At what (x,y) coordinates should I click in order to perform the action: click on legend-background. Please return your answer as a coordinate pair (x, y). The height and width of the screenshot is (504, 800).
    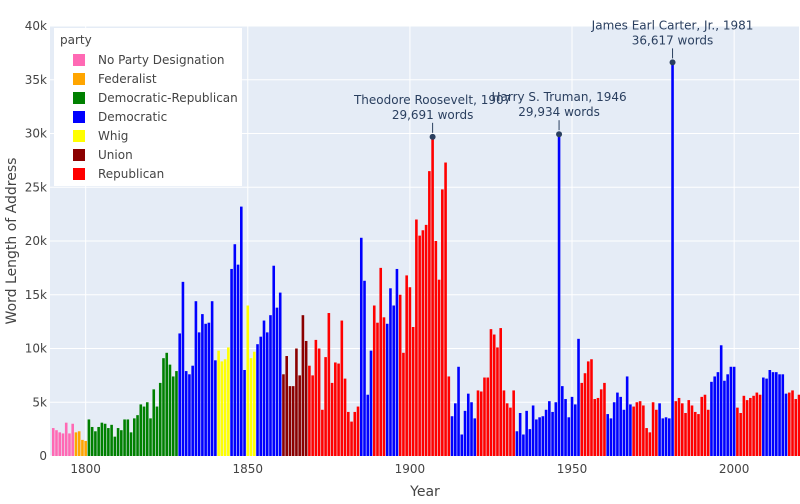
    Looking at the image, I should click on (148, 107).